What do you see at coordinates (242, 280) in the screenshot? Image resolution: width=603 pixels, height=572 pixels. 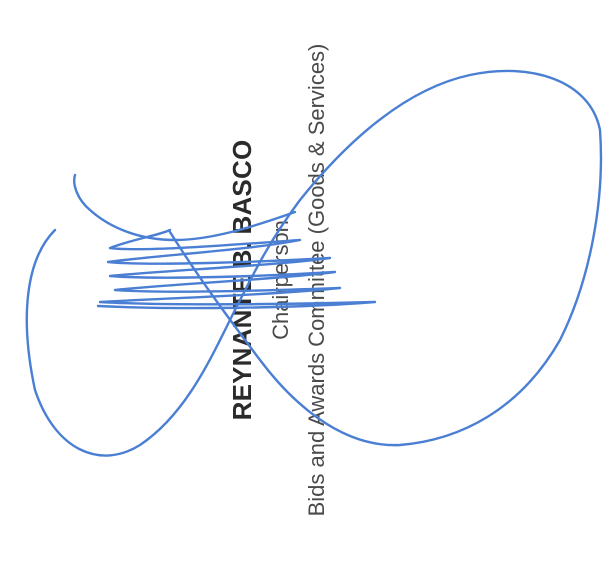 I see `signatory-name: REYNANTE B. BASCO` at bounding box center [242, 280].